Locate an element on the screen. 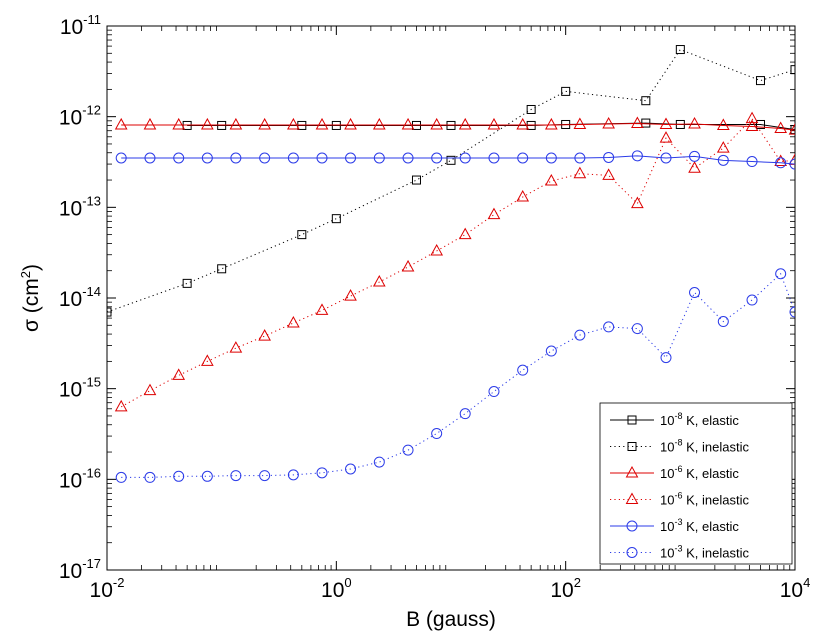 This screenshot has height=638, width=817. y-tick-label: 10-11 is located at coordinates (80, 25).